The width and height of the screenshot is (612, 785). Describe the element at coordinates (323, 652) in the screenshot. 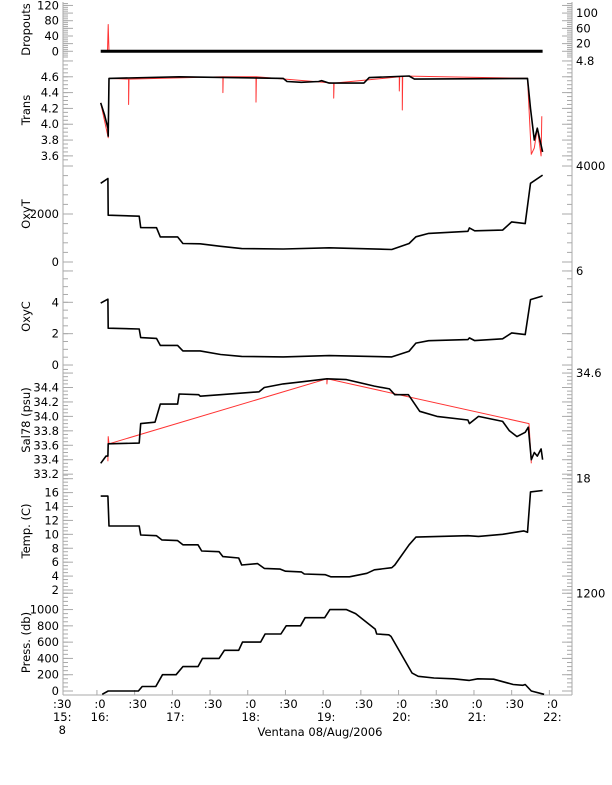

I see `series-processed-press-db` at that location.